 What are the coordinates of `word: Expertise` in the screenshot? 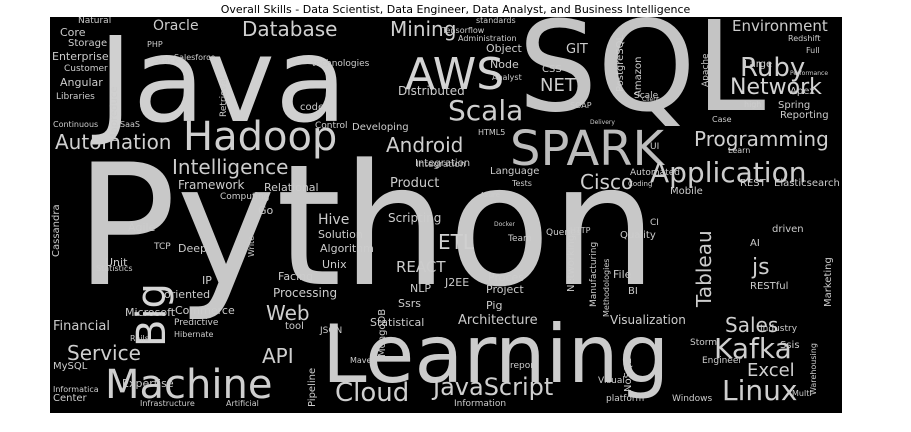 It's located at (148, 383).